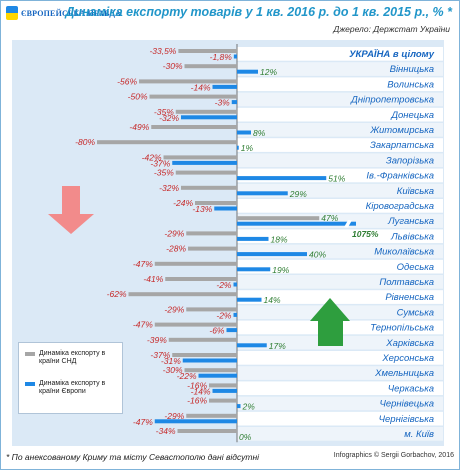 This screenshot has width=460, height=470. I want to click on flag-logo-icon, so click(12, 13).